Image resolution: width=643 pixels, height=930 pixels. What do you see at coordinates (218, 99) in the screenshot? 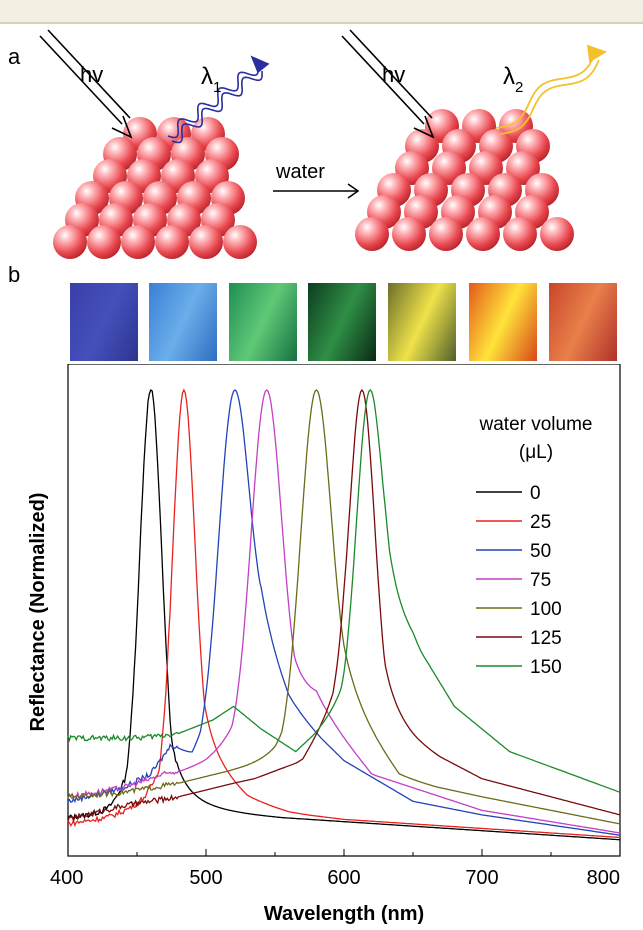
I see `emission-wave-left` at bounding box center [218, 99].